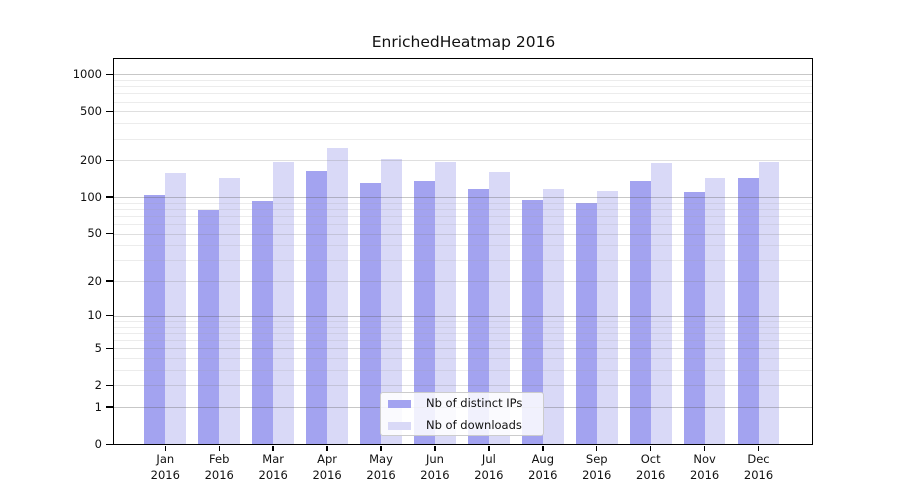 This screenshot has height=500, width=900. What do you see at coordinates (748, 311) in the screenshot?
I see `bar-dec-distinct-ips` at bounding box center [748, 311].